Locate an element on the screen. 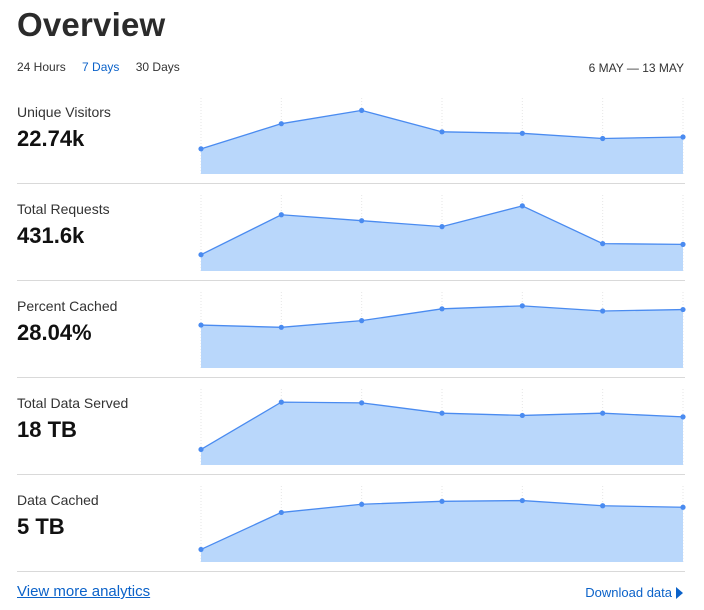  tab-30-days: 30 Days is located at coordinates (157, 67).